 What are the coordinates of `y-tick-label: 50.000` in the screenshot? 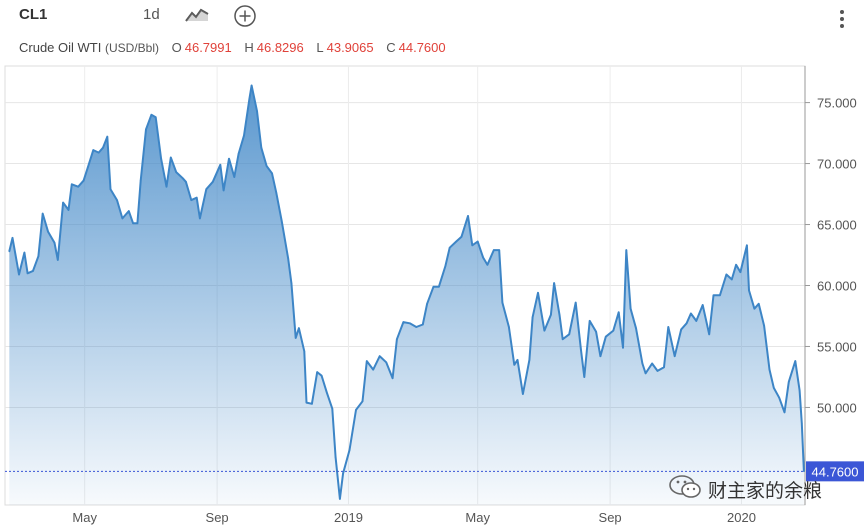 It's located at (837, 407).